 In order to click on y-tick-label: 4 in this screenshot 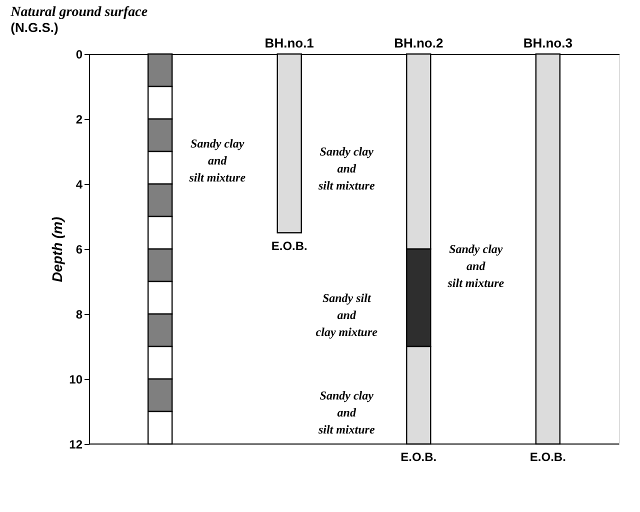, I will do `click(79, 185)`.